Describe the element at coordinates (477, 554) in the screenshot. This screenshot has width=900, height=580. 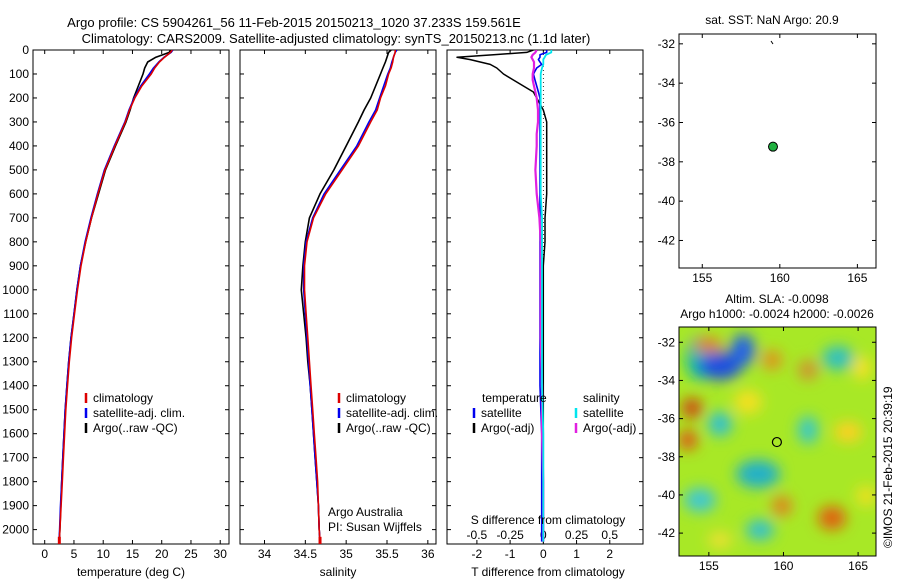
I see `x-tick-label-t: -2` at that location.